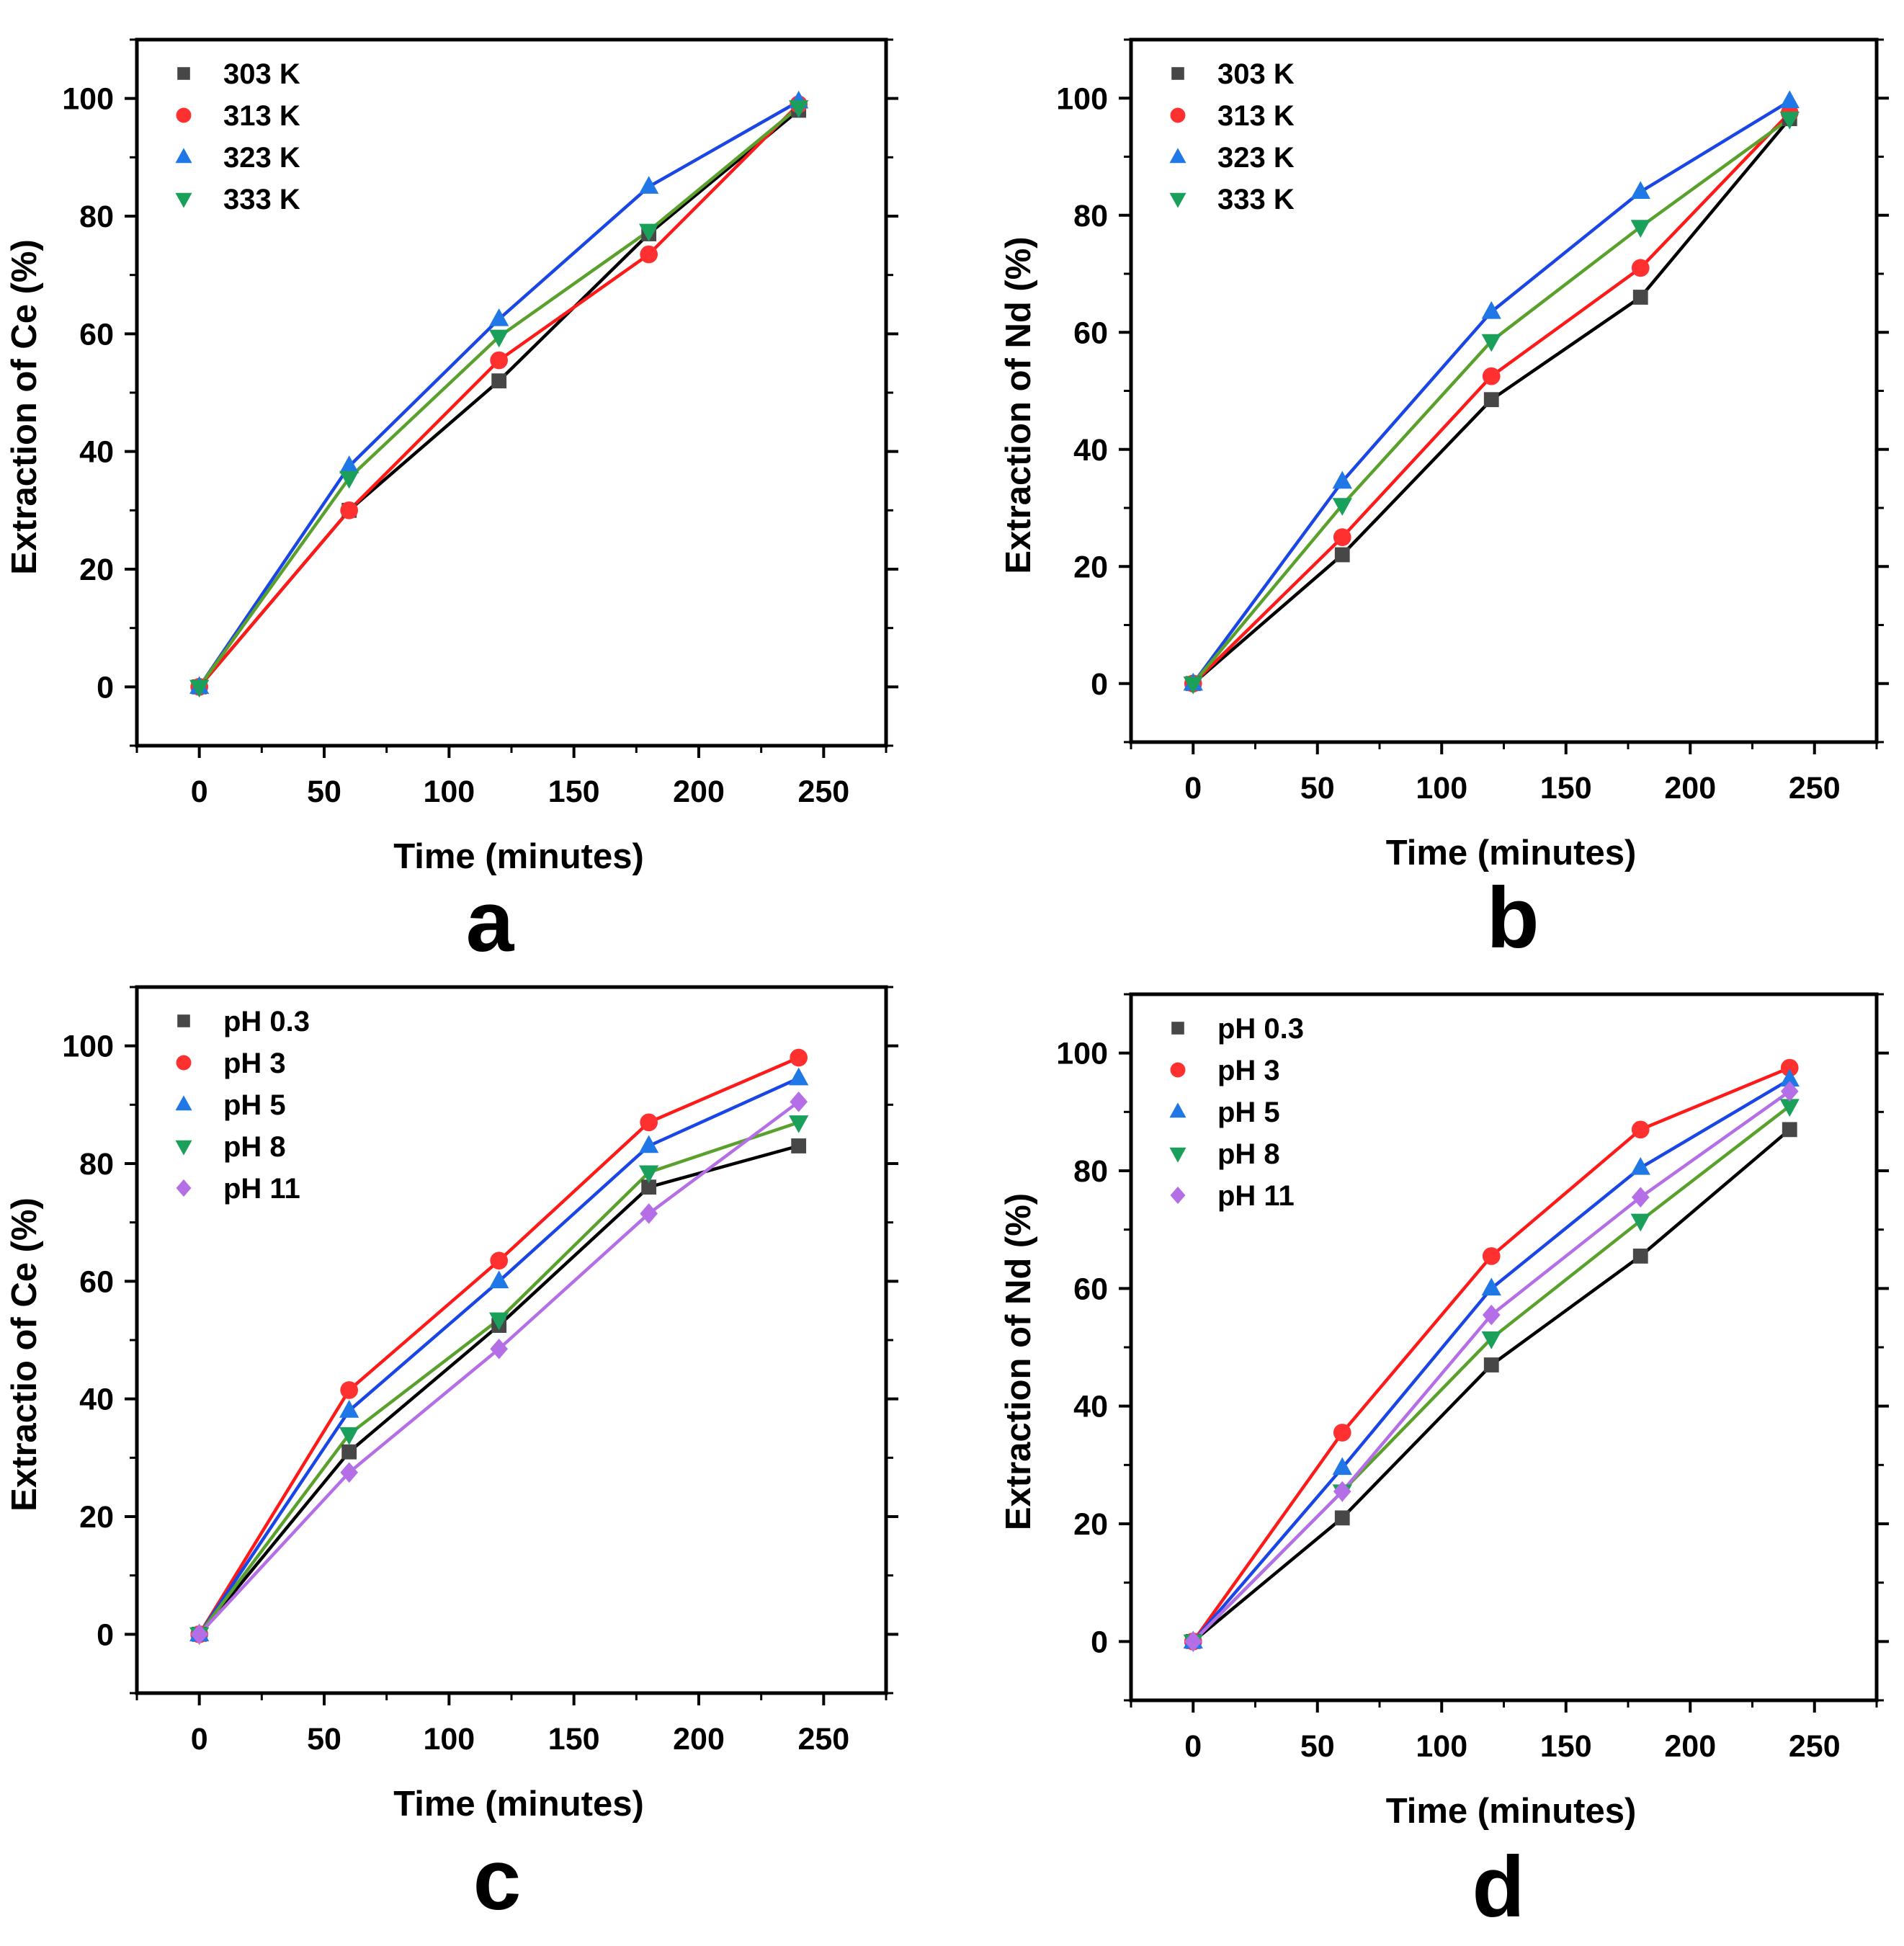 This screenshot has width=1904, height=1946. Describe the element at coordinates (184, 115) in the screenshot. I see `legend-marker-313-k` at that location.